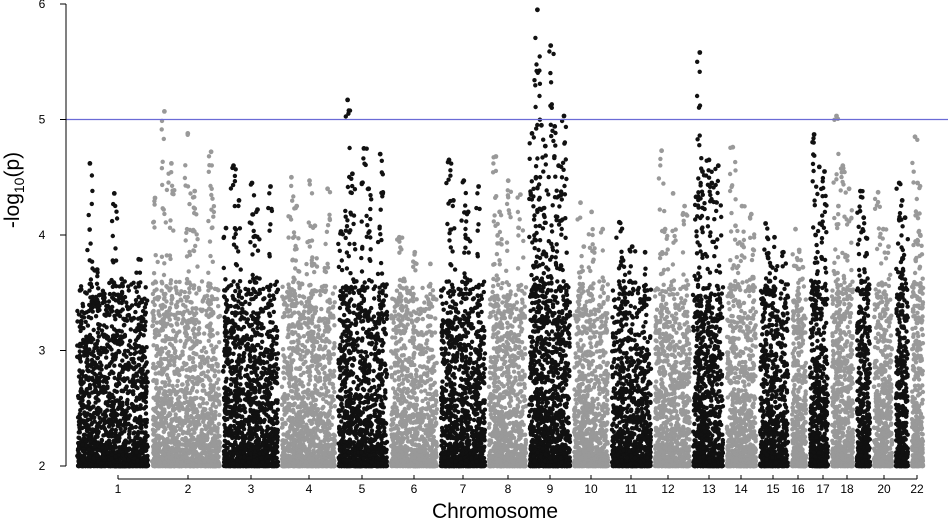 The width and height of the screenshot is (948, 522). Describe the element at coordinates (113, 315) in the screenshot. I see `chromosome-1-points` at that location.